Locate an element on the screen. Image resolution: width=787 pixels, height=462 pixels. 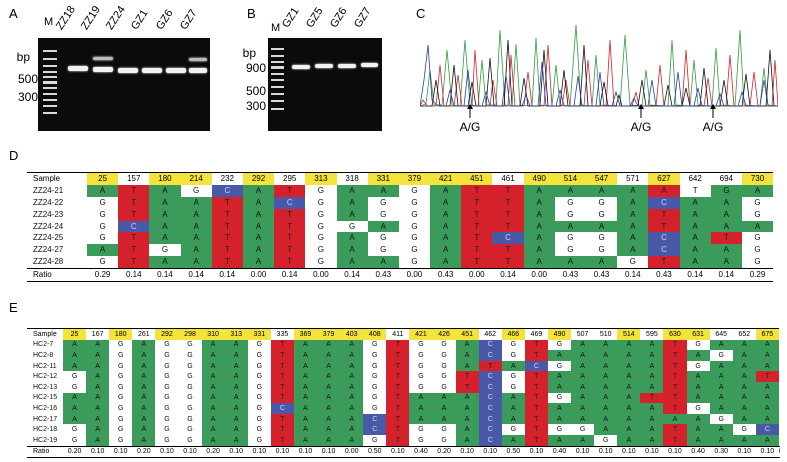
arrow-up-icon is located at coordinates (713, 111).